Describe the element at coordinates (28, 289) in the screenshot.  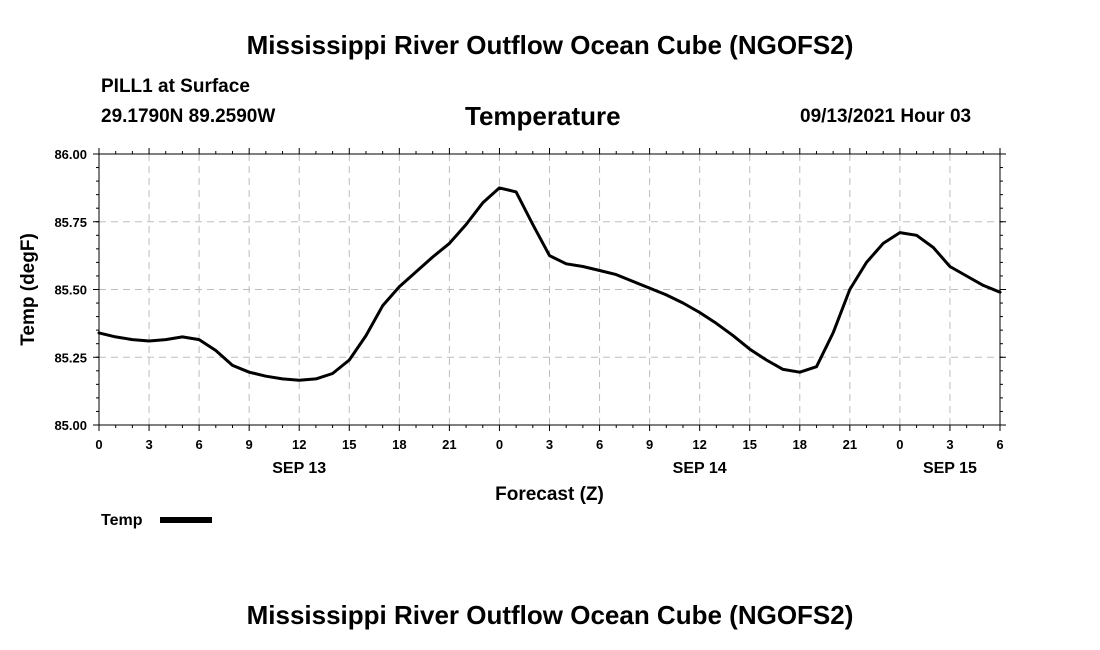
I see `y-axis-title: Temp (degF)` at that location.